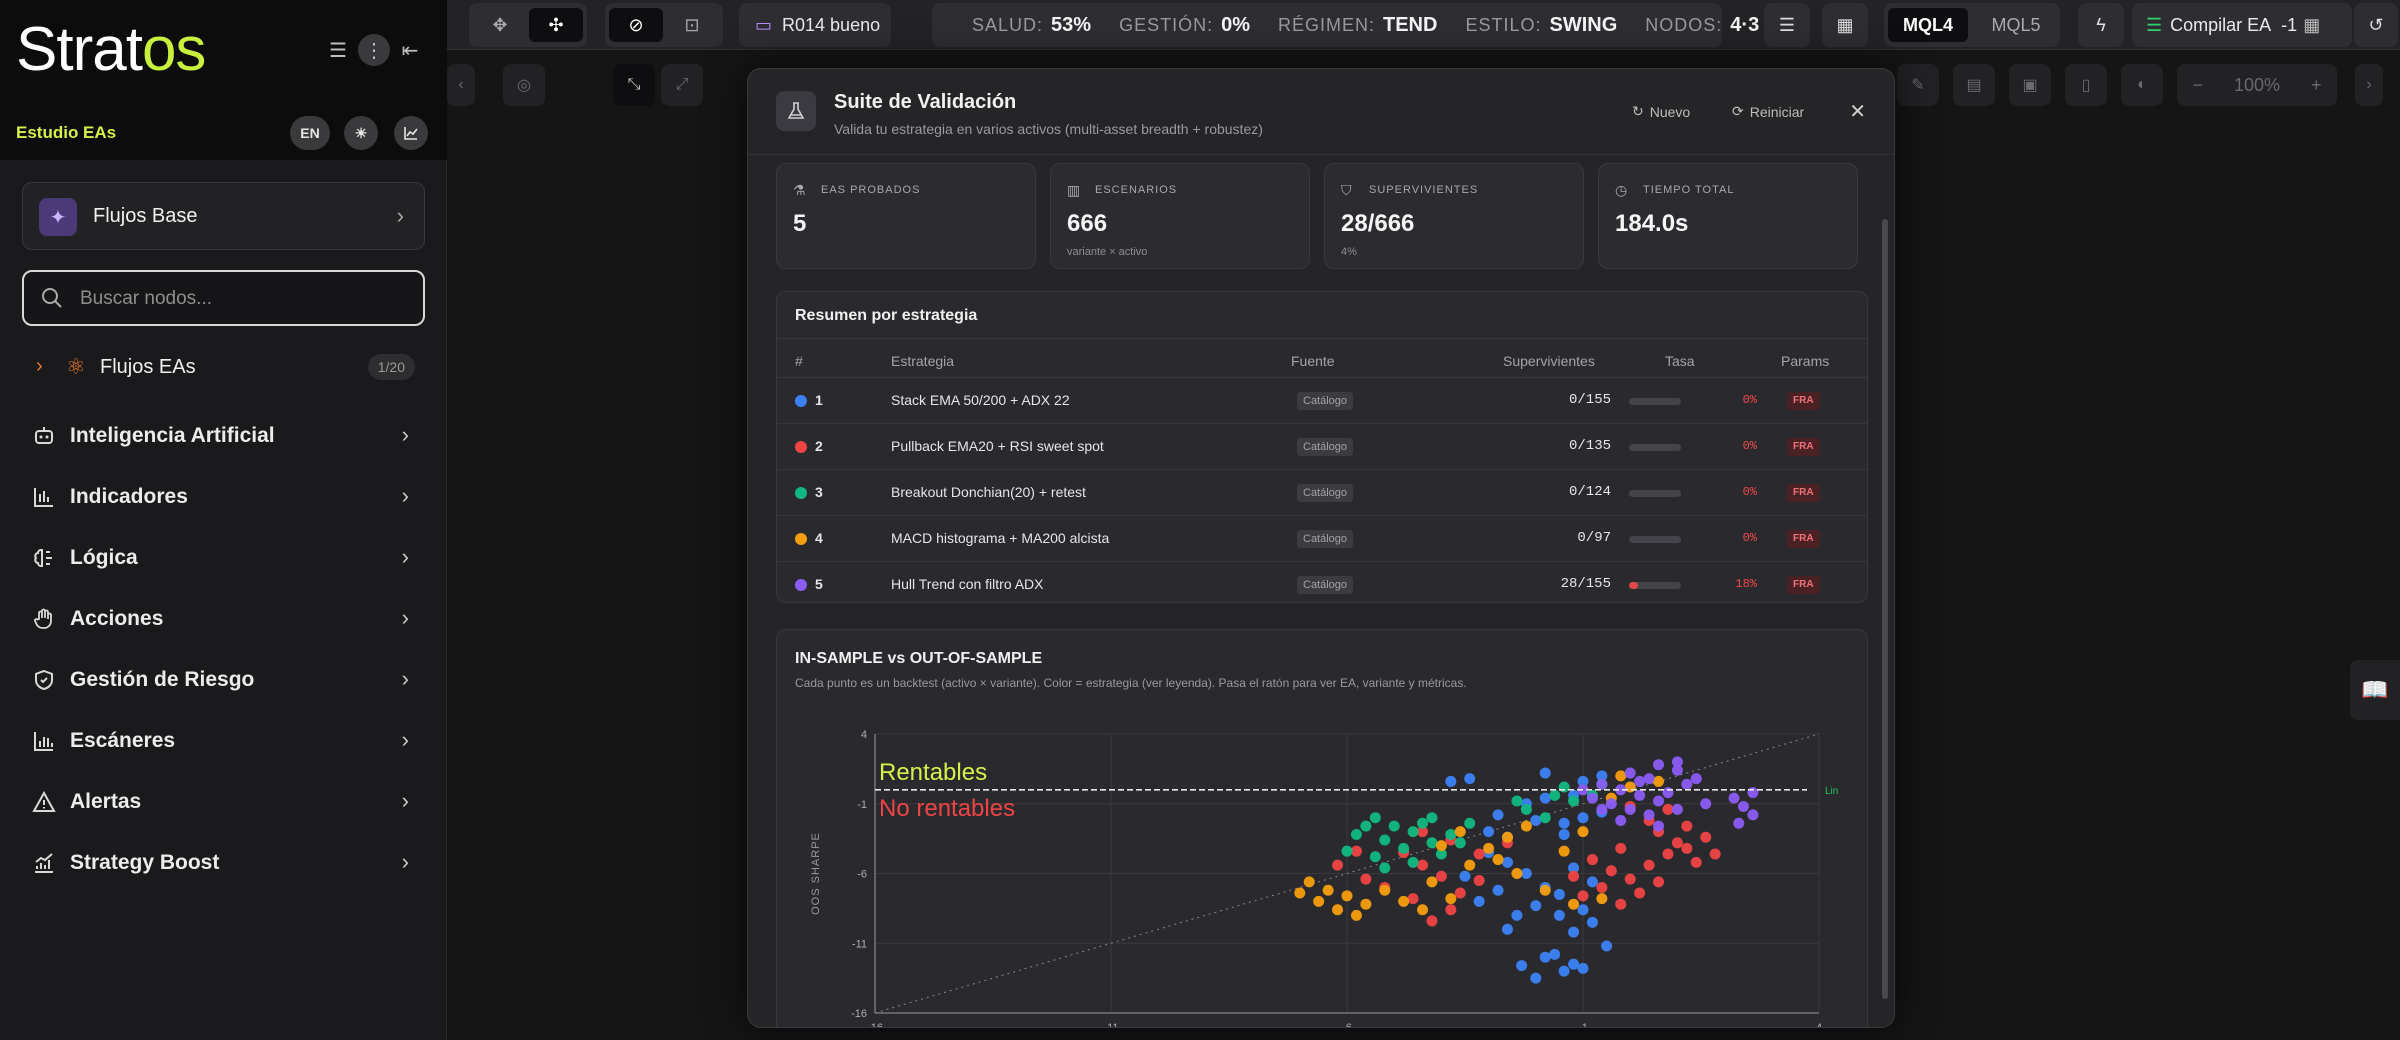  Describe the element at coordinates (1728, 216) in the screenshot. I see `stat-card-tiempo-total: ◷ TIEMPO TOTAL 184.0s` at that location.